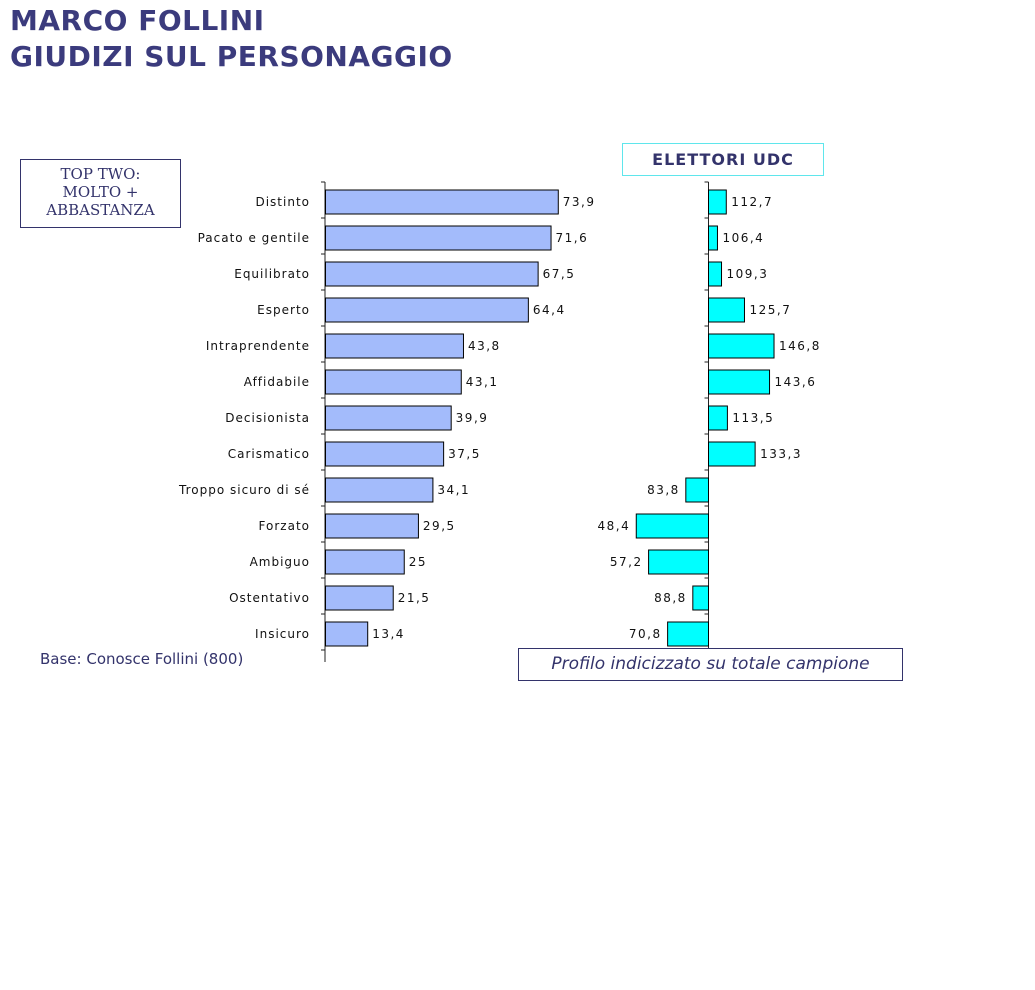  What do you see at coordinates (272, 274) in the screenshot?
I see `category-label: Equilibrato` at bounding box center [272, 274].